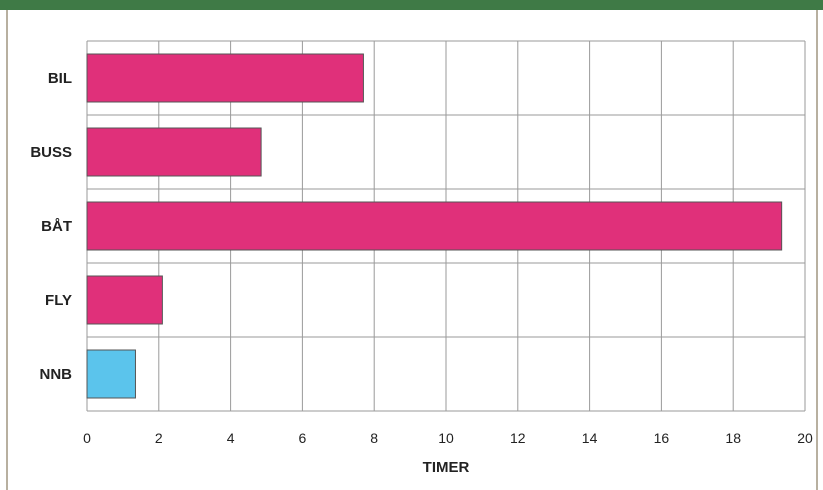 This screenshot has height=490, width=823. Describe the element at coordinates (56, 226) in the screenshot. I see `category-label: BÅT` at that location.